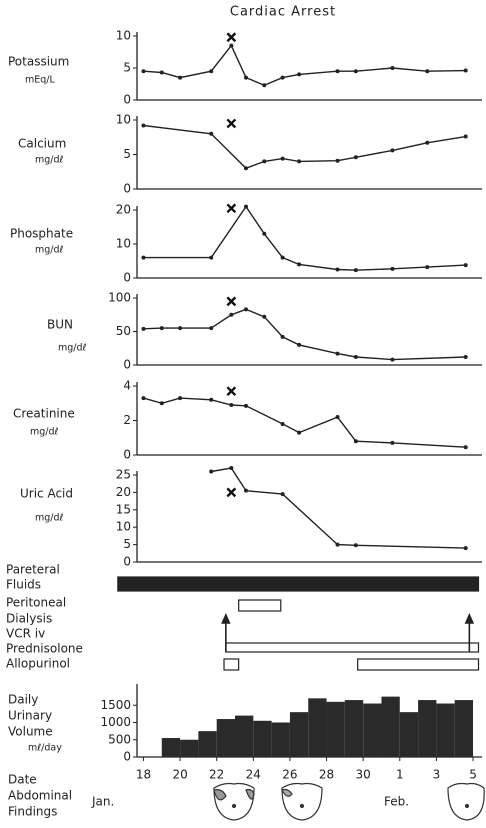  I want to click on abdomen-icons, so click(349, 801).